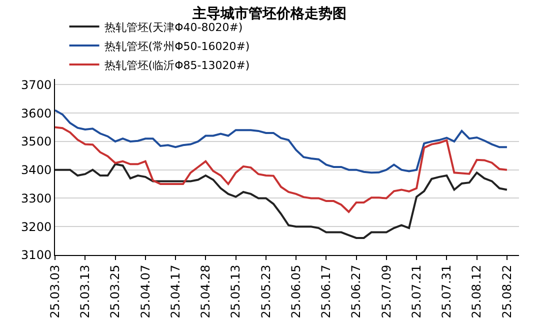 The image size is (539, 330). I want to click on x-tick-label: 25.03.03, so click(55, 291).